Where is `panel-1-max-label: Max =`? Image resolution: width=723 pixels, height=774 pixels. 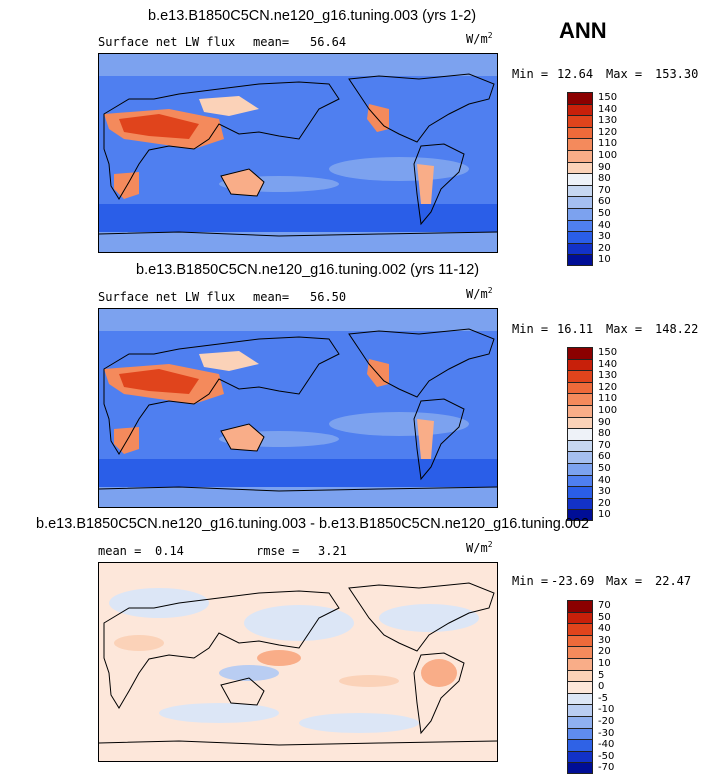
panel-1-max-label: Max = is located at coordinates (624, 74).